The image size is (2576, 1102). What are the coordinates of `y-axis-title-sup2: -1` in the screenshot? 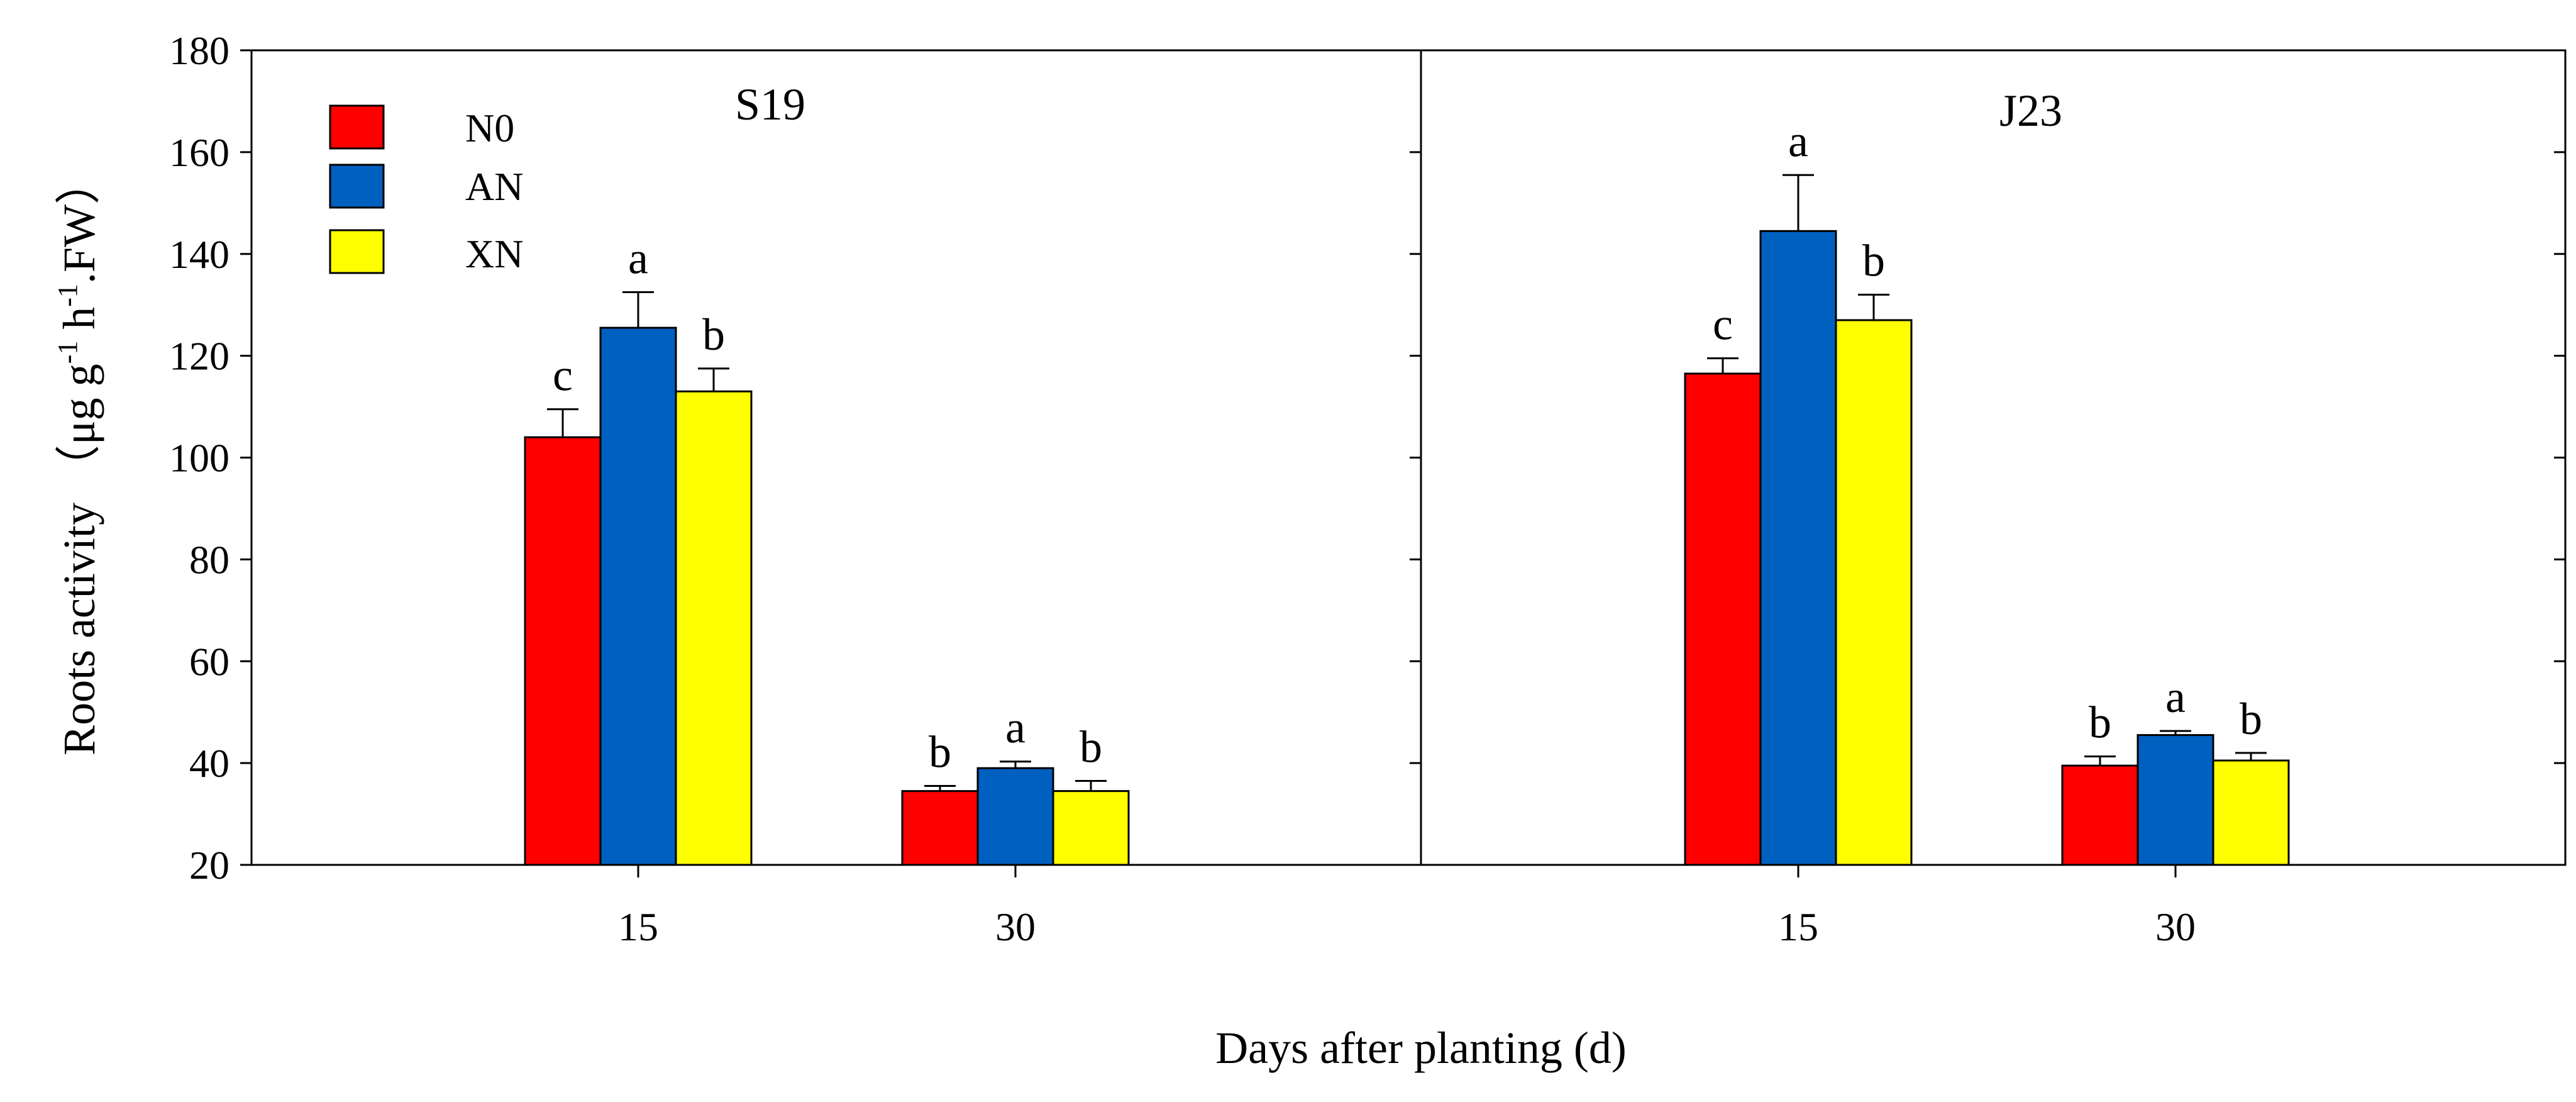 It's located at (67, 296).